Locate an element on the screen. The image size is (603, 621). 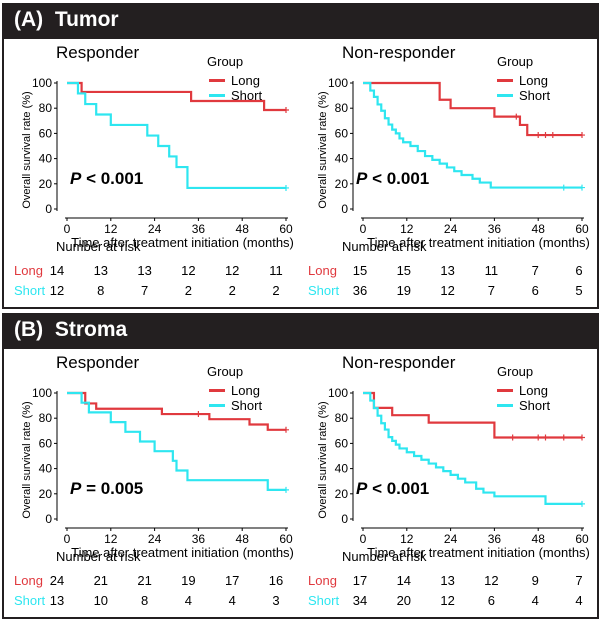
risk-row-short: Short 36 19 12 7 6 5 is located at coordinates (450, 291).